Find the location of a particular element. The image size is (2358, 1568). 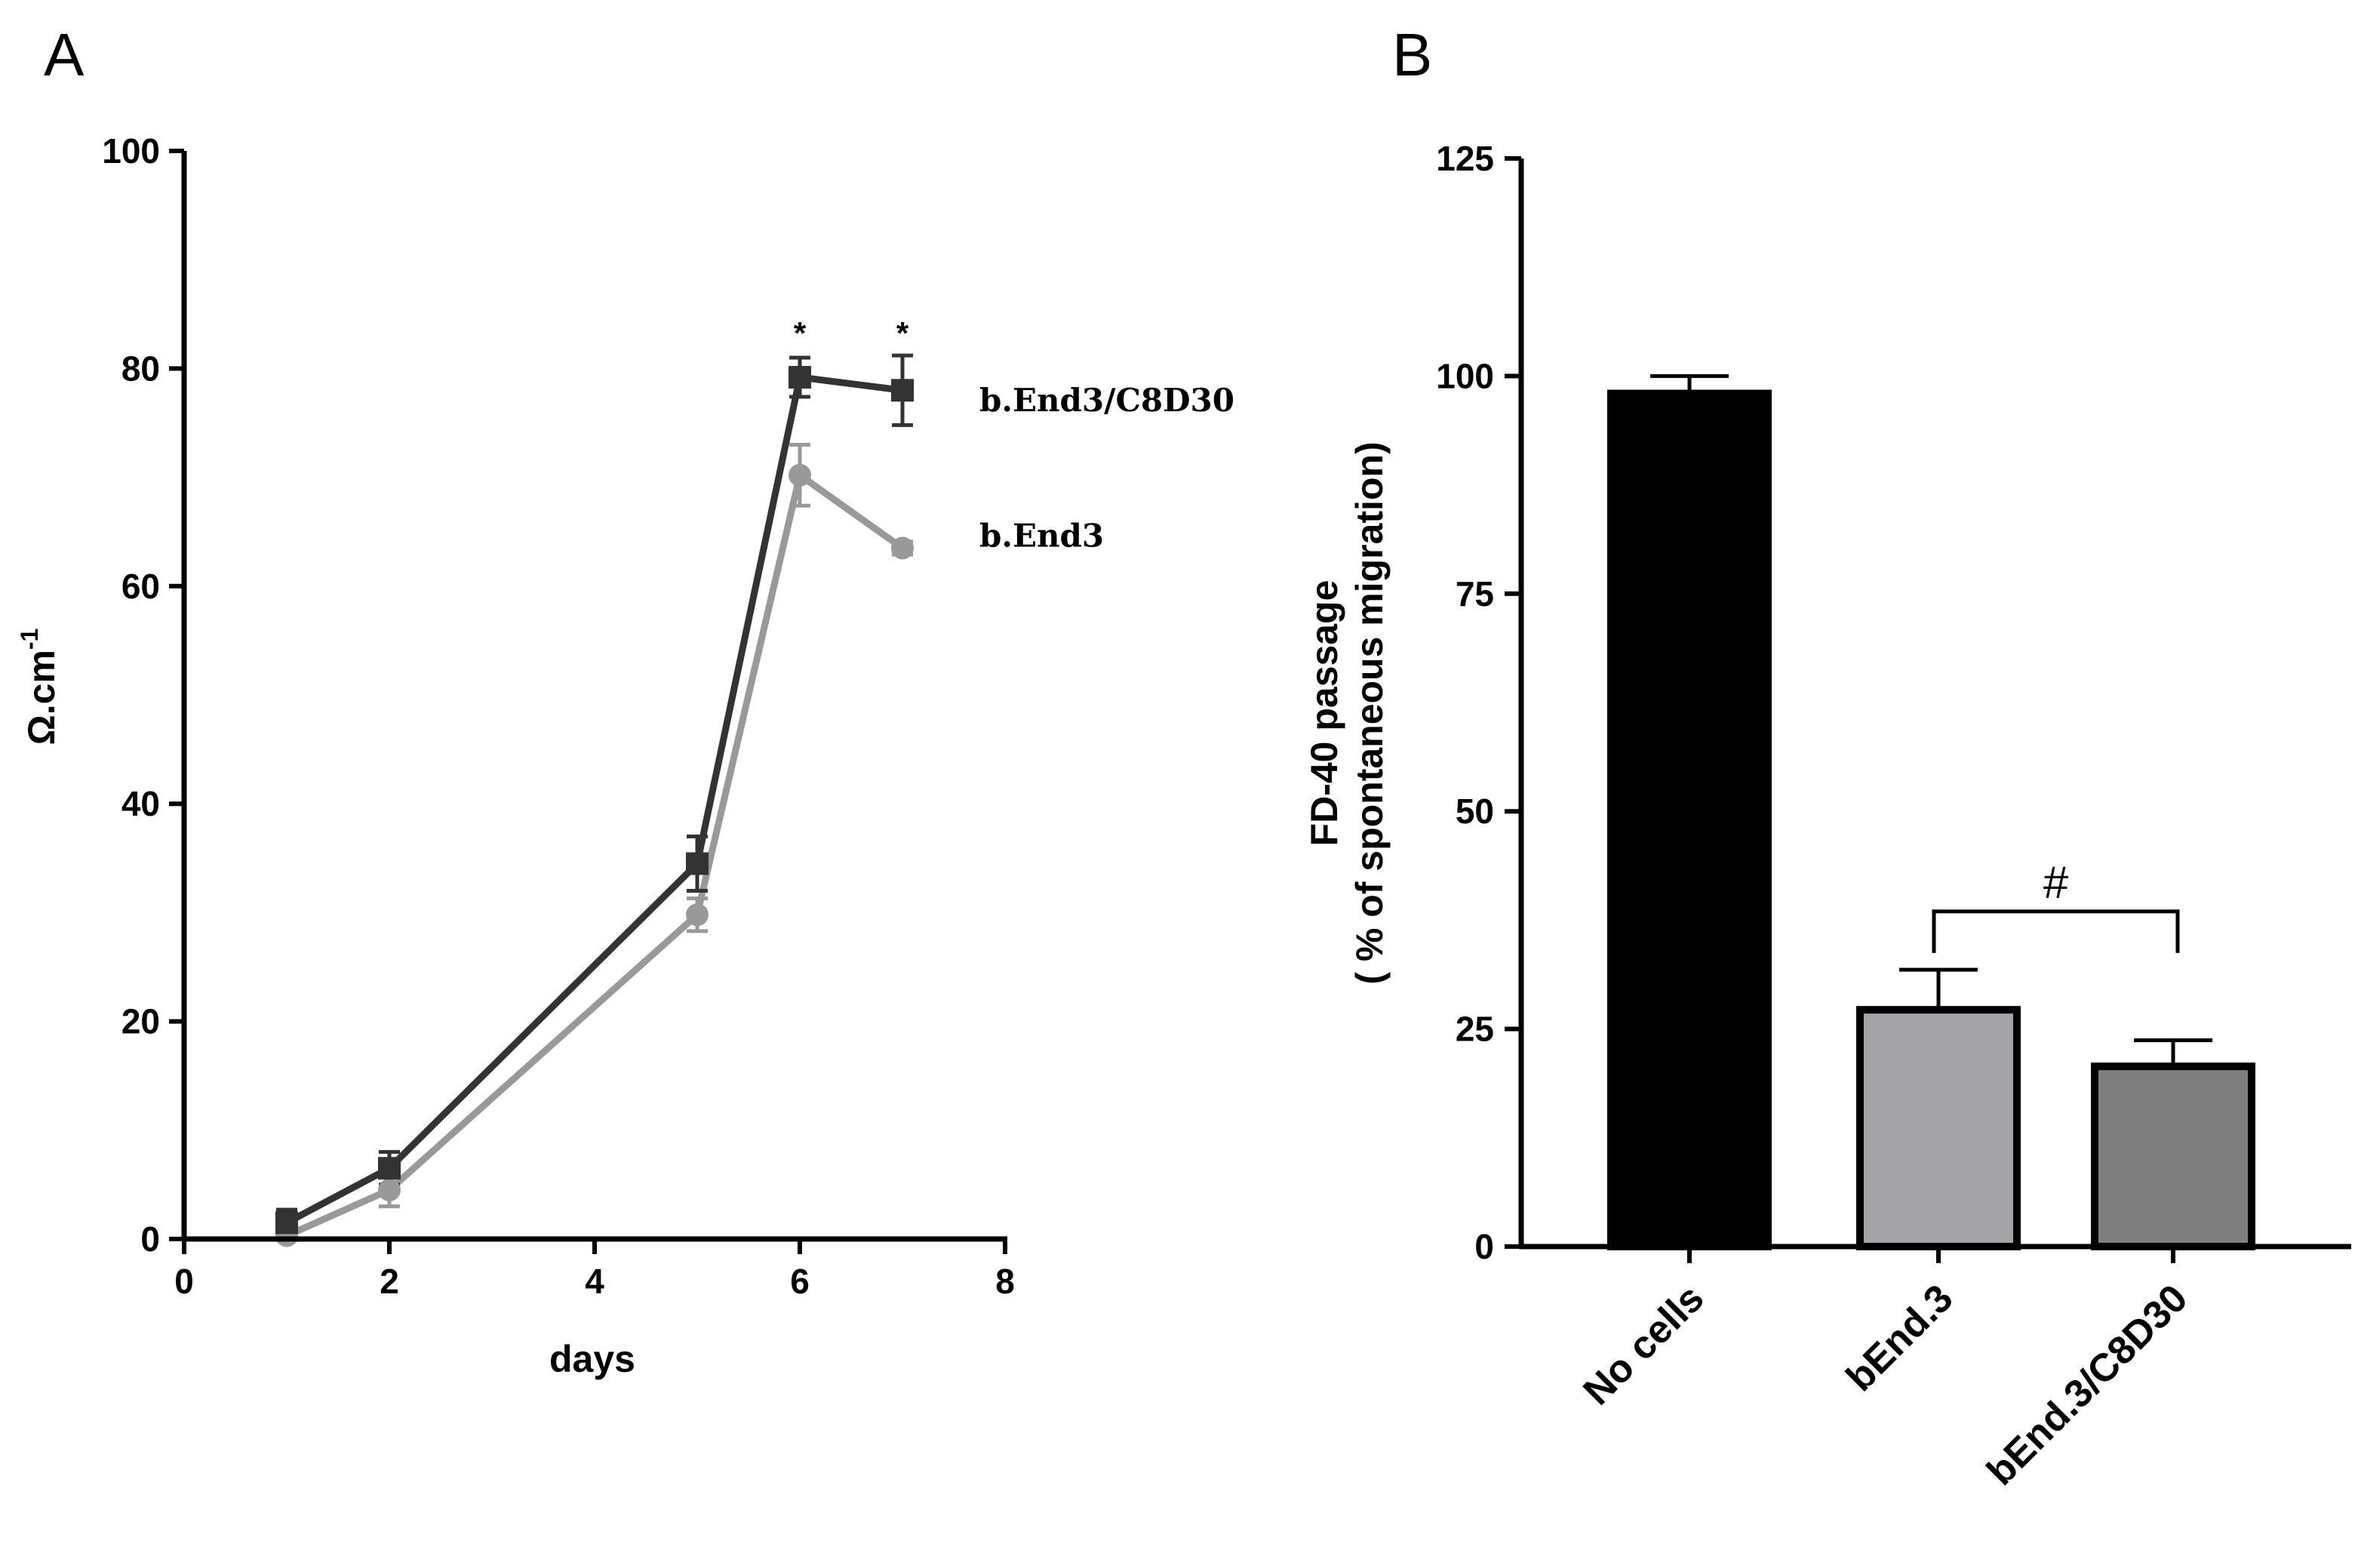

panel-a-series-label-1: b.End3 is located at coordinates (1042, 535).